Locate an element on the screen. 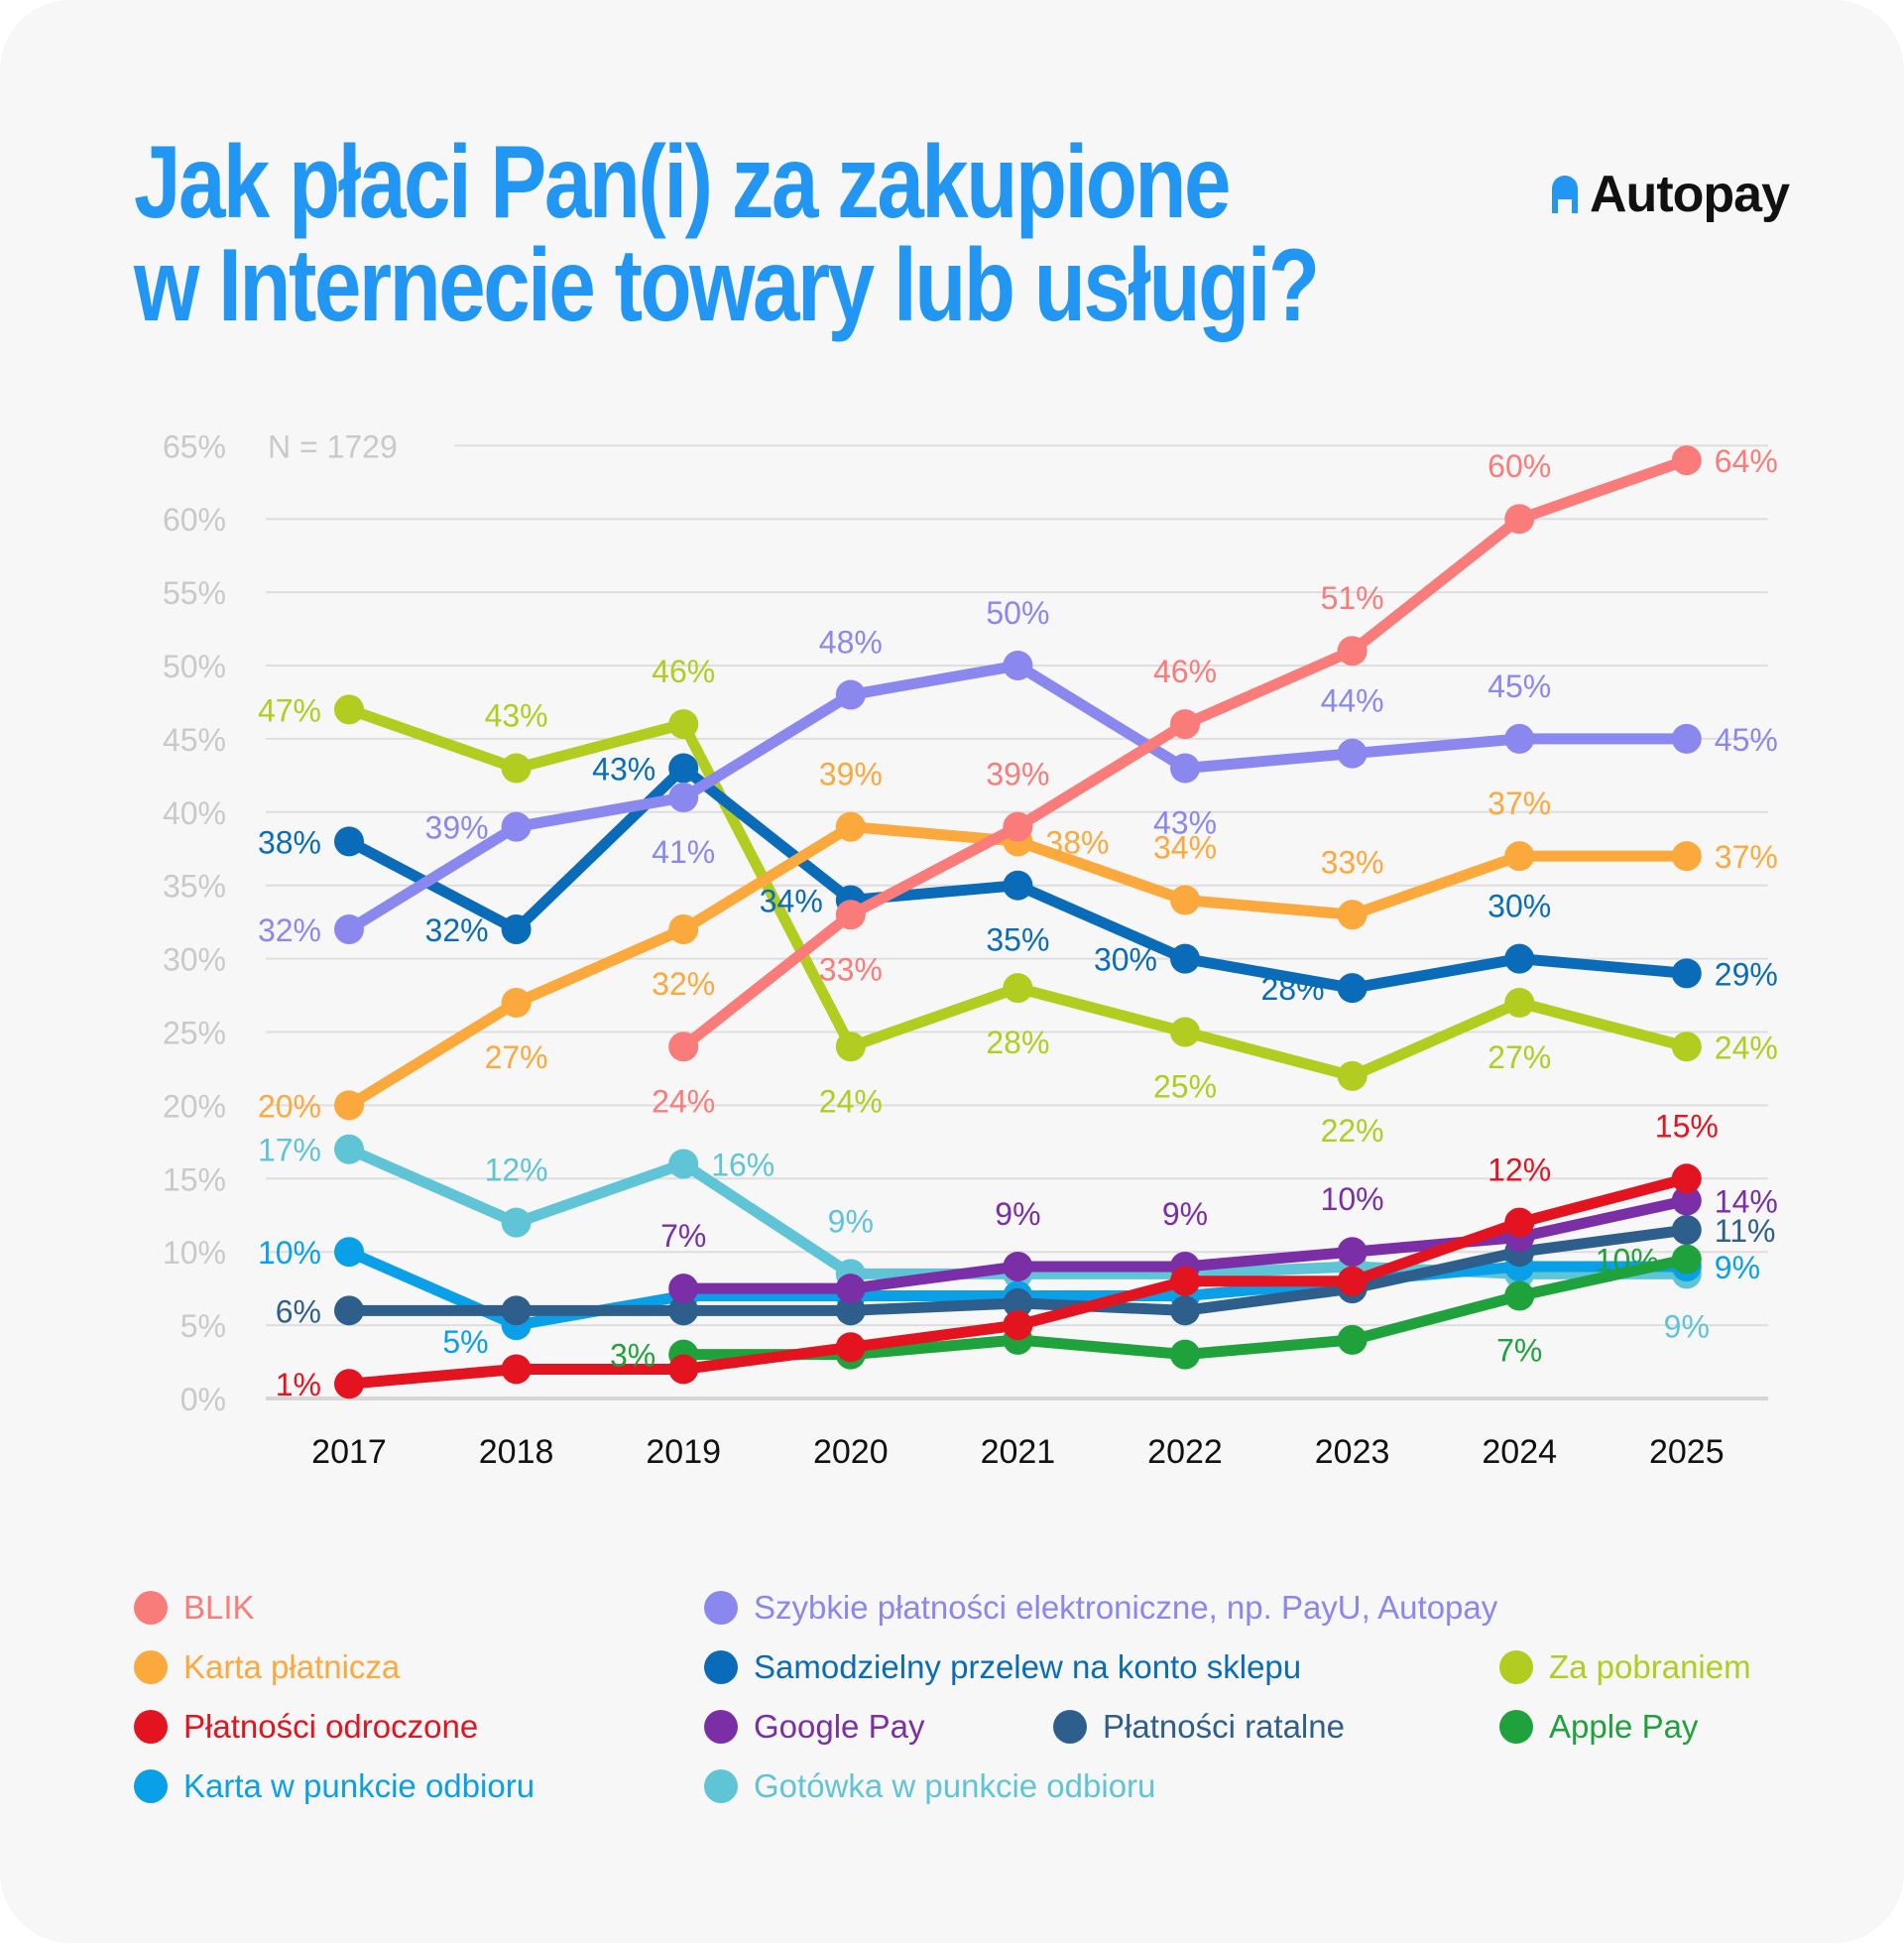 Image resolution: width=1904 pixels, height=1943 pixels. y-tick-label: 15% is located at coordinates (194, 1179).